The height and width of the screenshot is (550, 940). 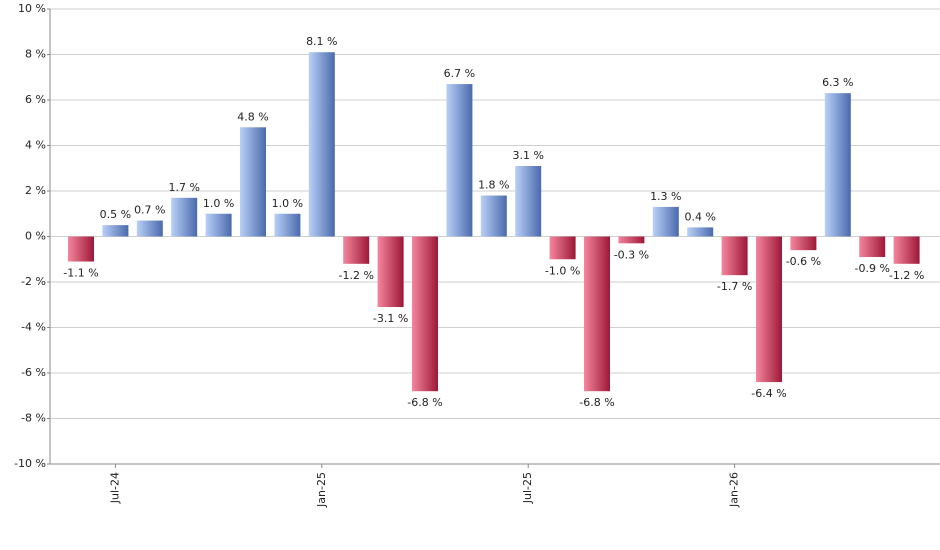 What do you see at coordinates (665, 196) in the screenshot?
I see `value-label: 1.3 %` at bounding box center [665, 196].